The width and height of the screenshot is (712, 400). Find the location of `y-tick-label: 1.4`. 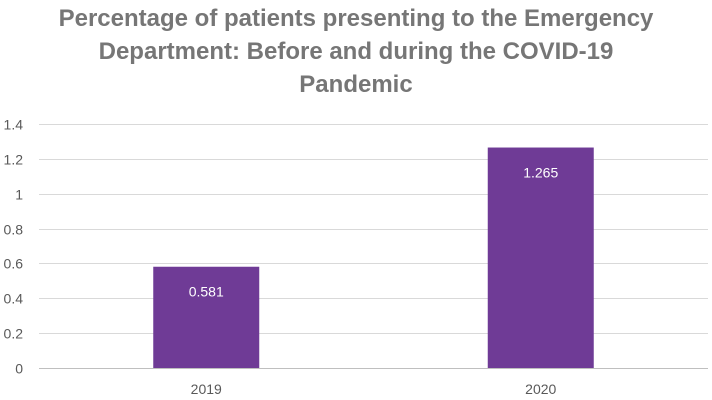

y-tick-label: 1.4 is located at coordinates (14, 125).